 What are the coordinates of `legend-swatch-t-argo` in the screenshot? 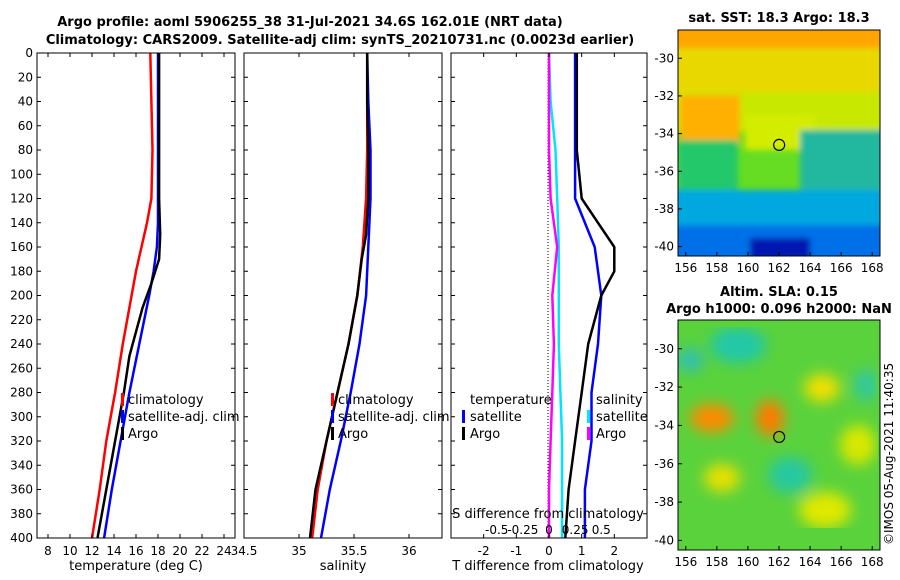 It's located at (463, 433).